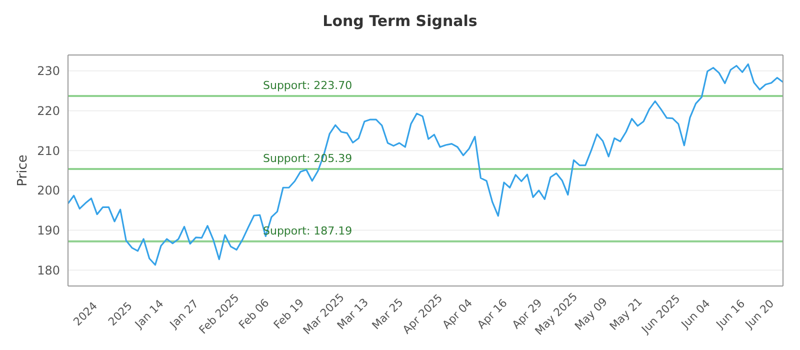 The height and width of the screenshot is (350, 800). Describe the element at coordinates (48, 151) in the screenshot. I see `y-tick-label: 210` at that location.